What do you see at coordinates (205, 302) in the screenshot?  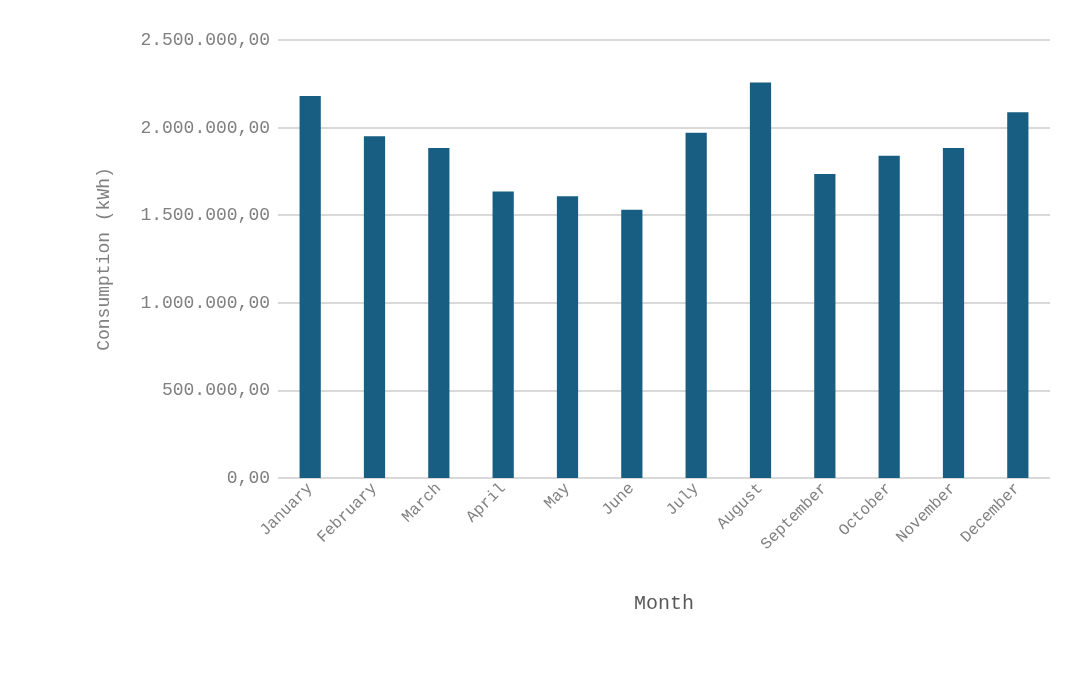 I see `y-tick-label: 1.000.000,00` at bounding box center [205, 302].